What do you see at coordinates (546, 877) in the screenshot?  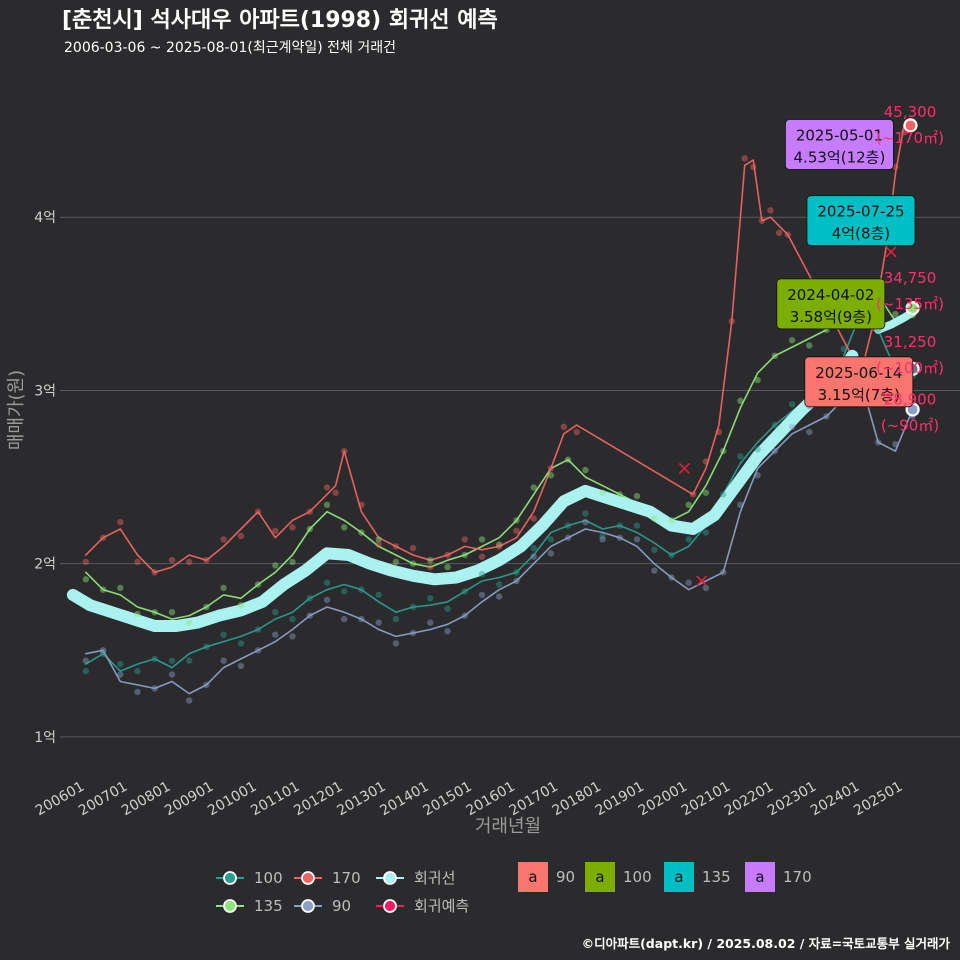 I see `legend-box-90: a 90` at bounding box center [546, 877].